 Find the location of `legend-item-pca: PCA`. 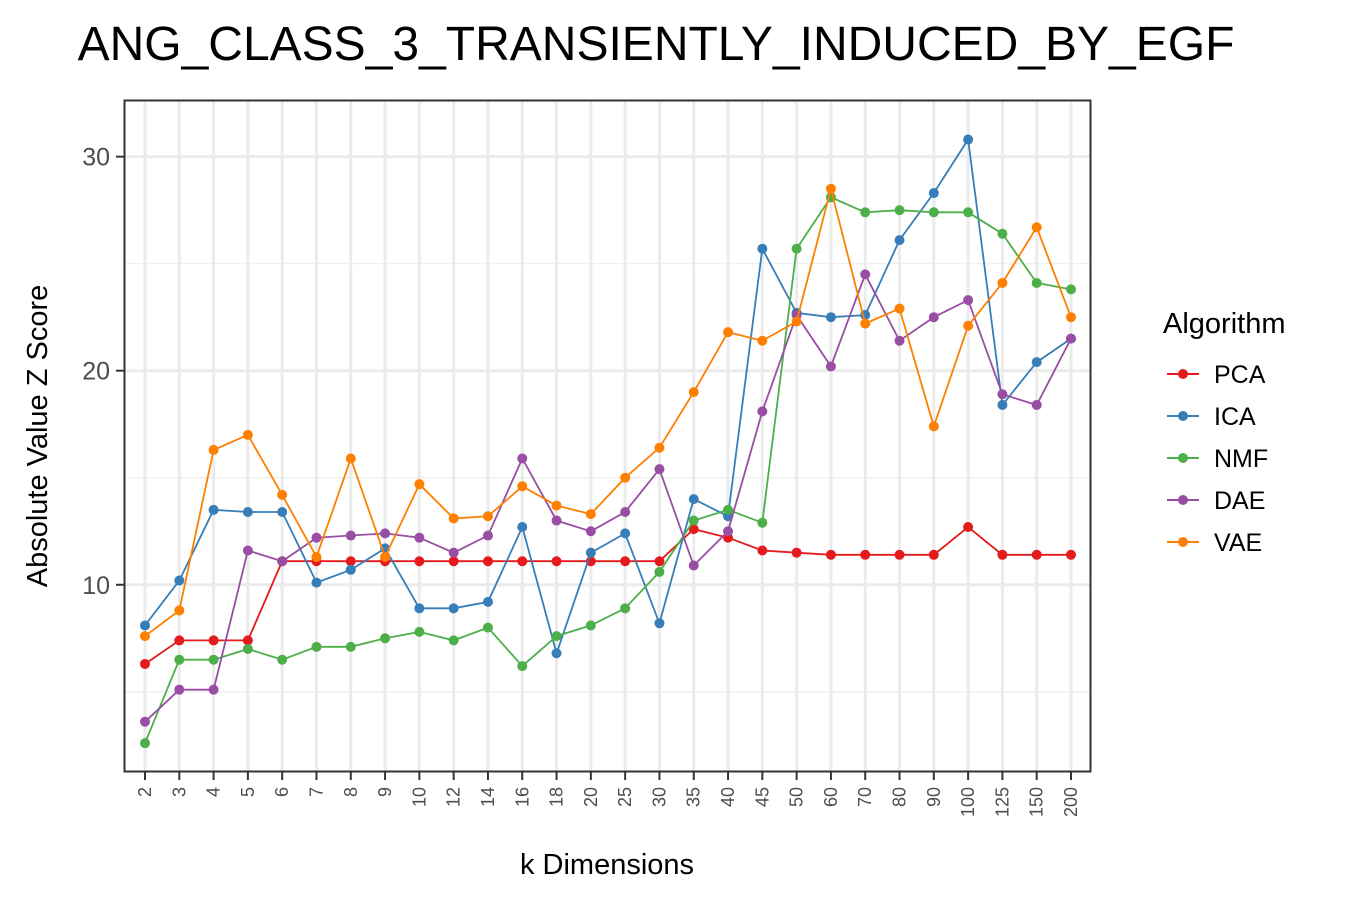

legend-item-pca: PCA is located at coordinates (1216, 375).